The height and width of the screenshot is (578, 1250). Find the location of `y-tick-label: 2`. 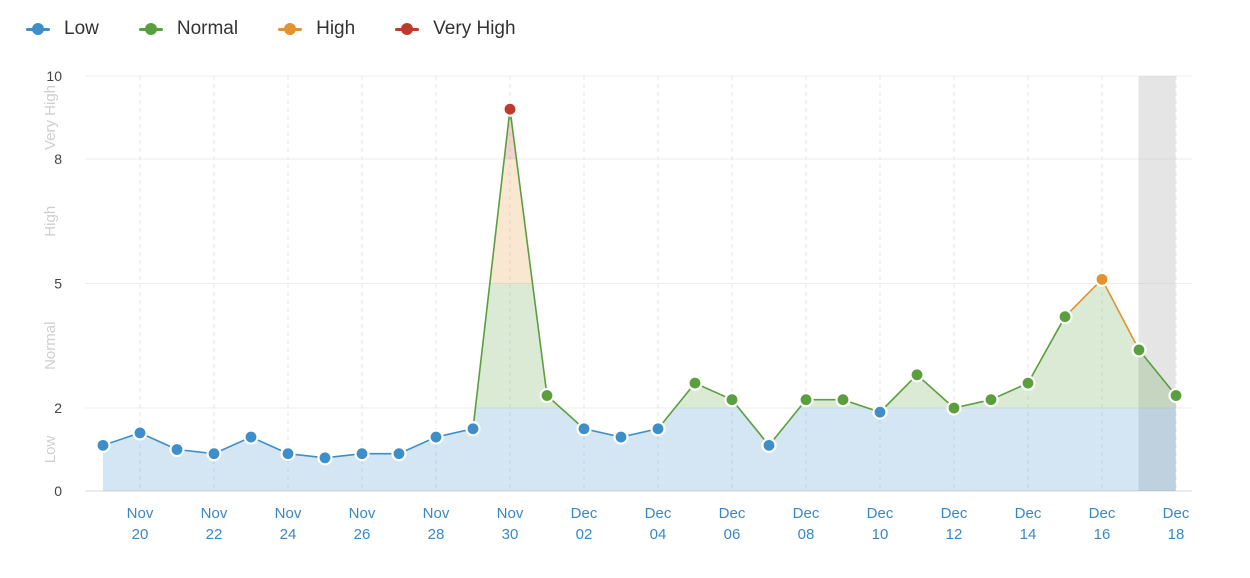

y-tick-label: 2 is located at coordinates (58, 408).